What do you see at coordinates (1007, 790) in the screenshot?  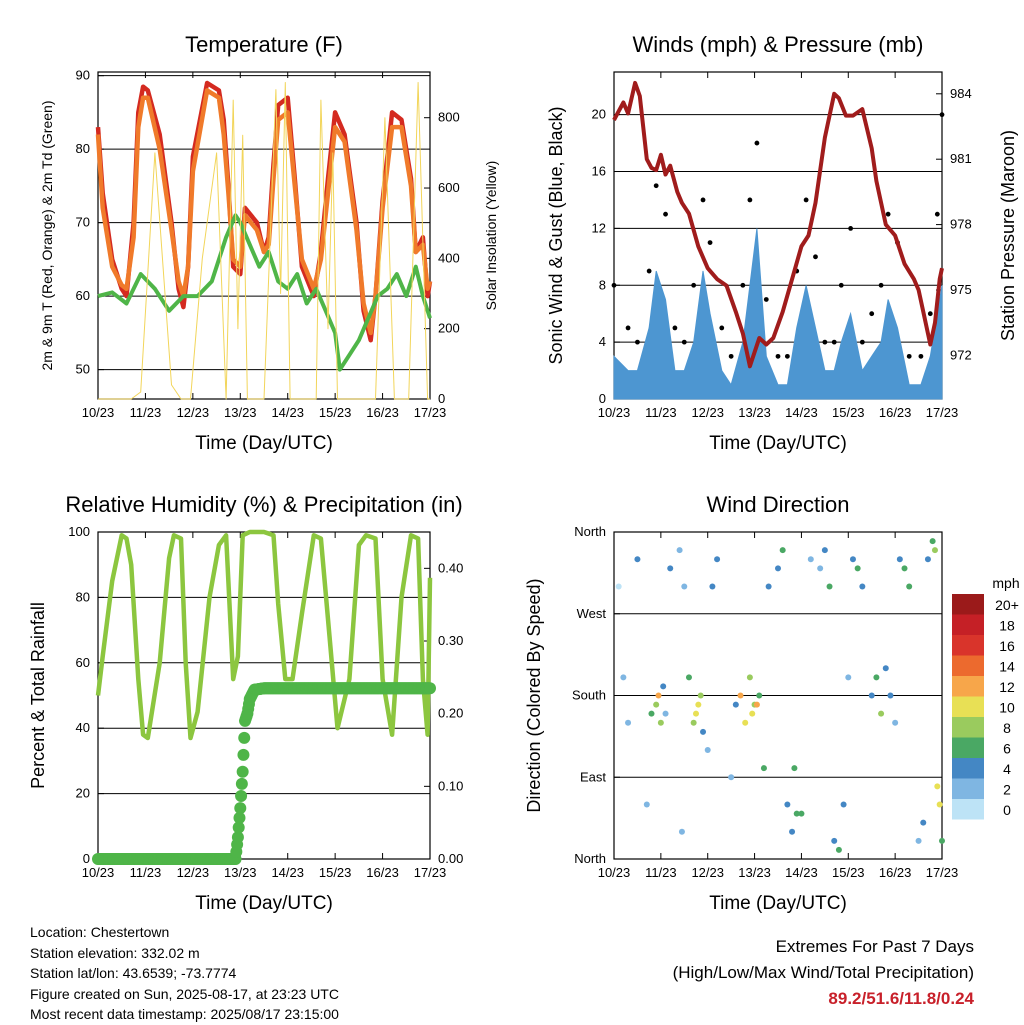 I see `legend-label: 2` at bounding box center [1007, 790].